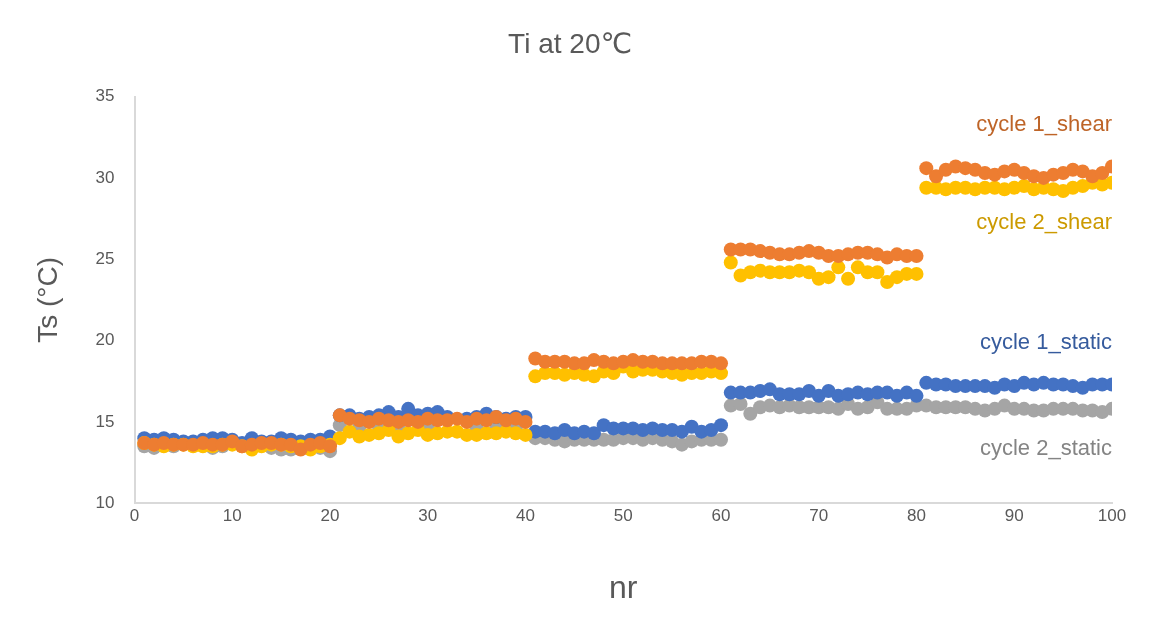 The image size is (1150, 630). I want to click on x-tick-label: 20, so click(330, 516).